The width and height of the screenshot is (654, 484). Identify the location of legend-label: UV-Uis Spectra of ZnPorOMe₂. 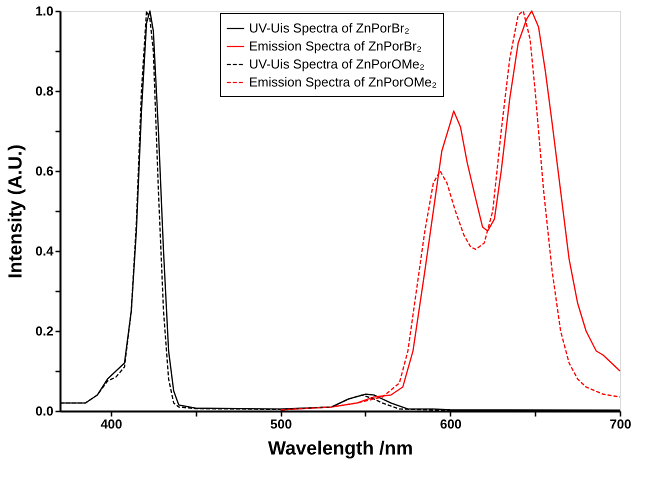
(337, 64).